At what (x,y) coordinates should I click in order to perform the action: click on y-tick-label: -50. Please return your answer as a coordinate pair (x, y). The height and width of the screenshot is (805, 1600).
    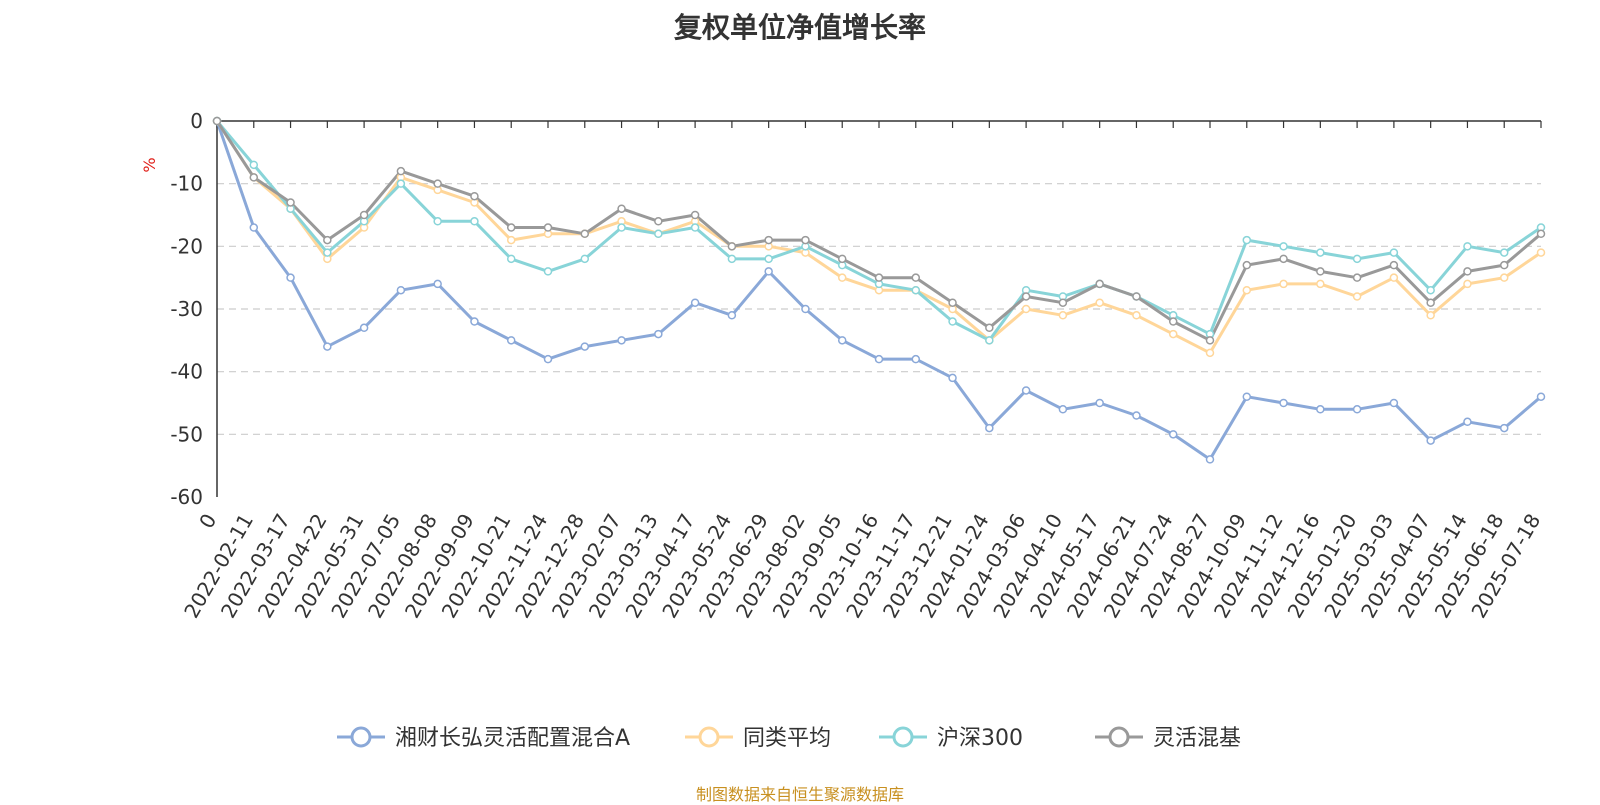
    Looking at the image, I should click on (186, 434).